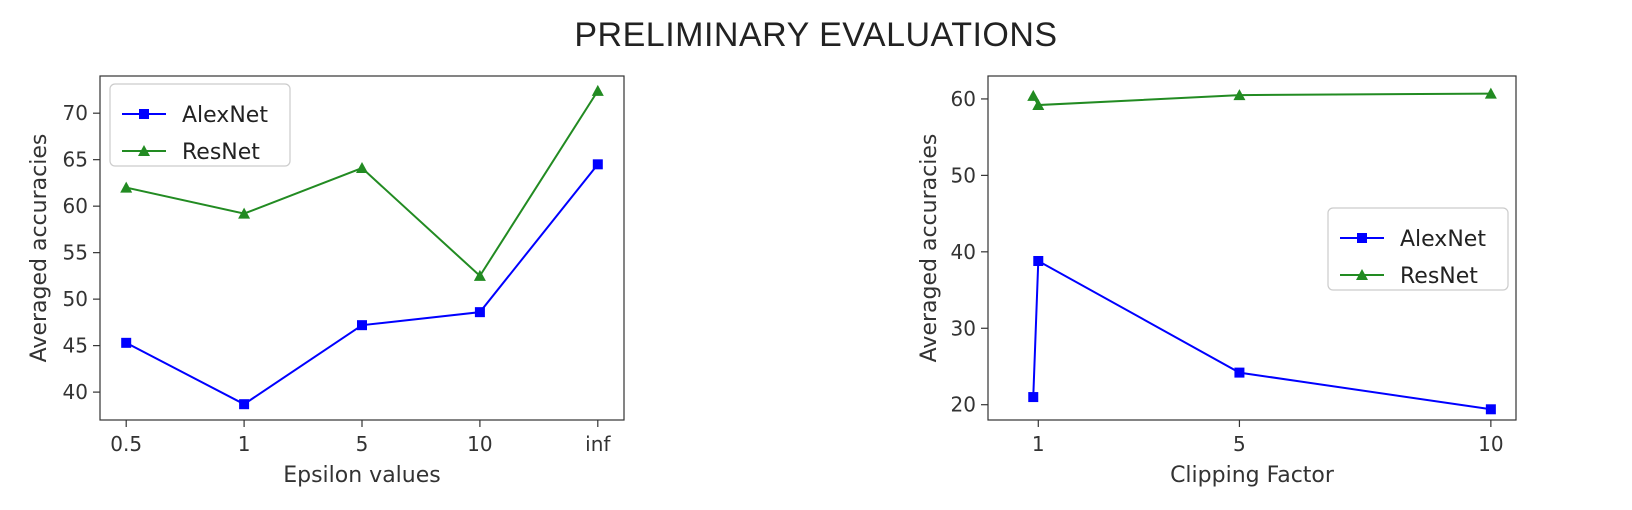  What do you see at coordinates (75, 346) in the screenshot?
I see `y-tick-label: 45` at bounding box center [75, 346].